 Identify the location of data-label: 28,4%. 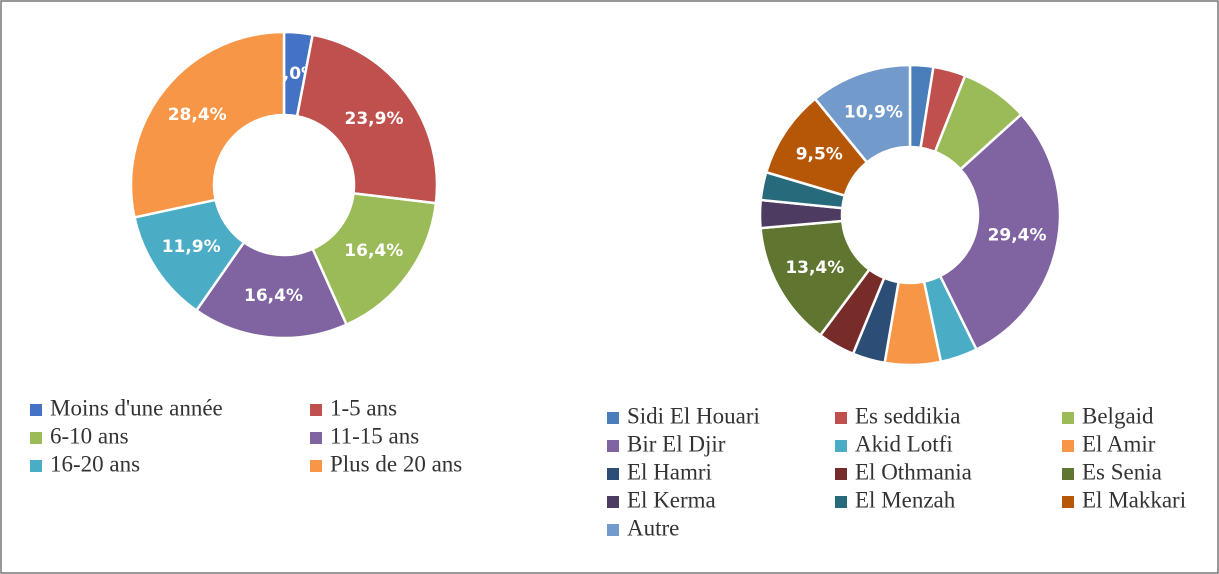
(197, 115).